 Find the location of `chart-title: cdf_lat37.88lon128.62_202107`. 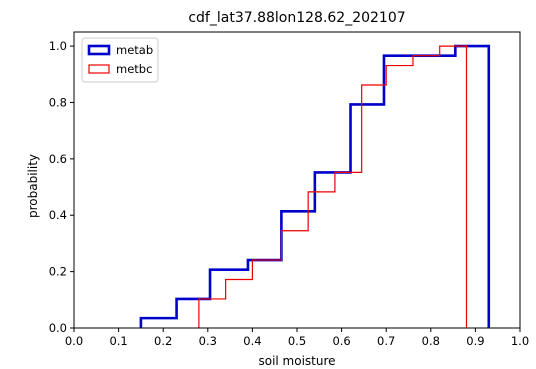

chart-title: cdf_lat37.88lon128.62_202107 is located at coordinates (296, 18).